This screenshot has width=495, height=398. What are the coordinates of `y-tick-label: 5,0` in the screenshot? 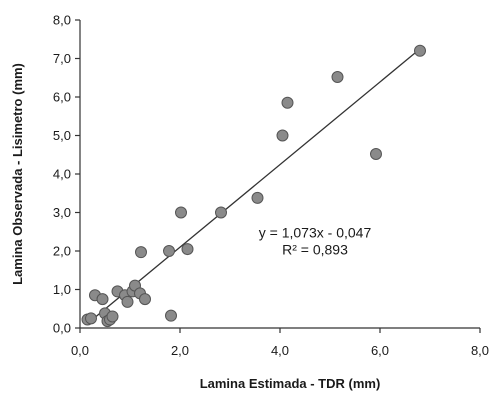 It's located at (62, 135).